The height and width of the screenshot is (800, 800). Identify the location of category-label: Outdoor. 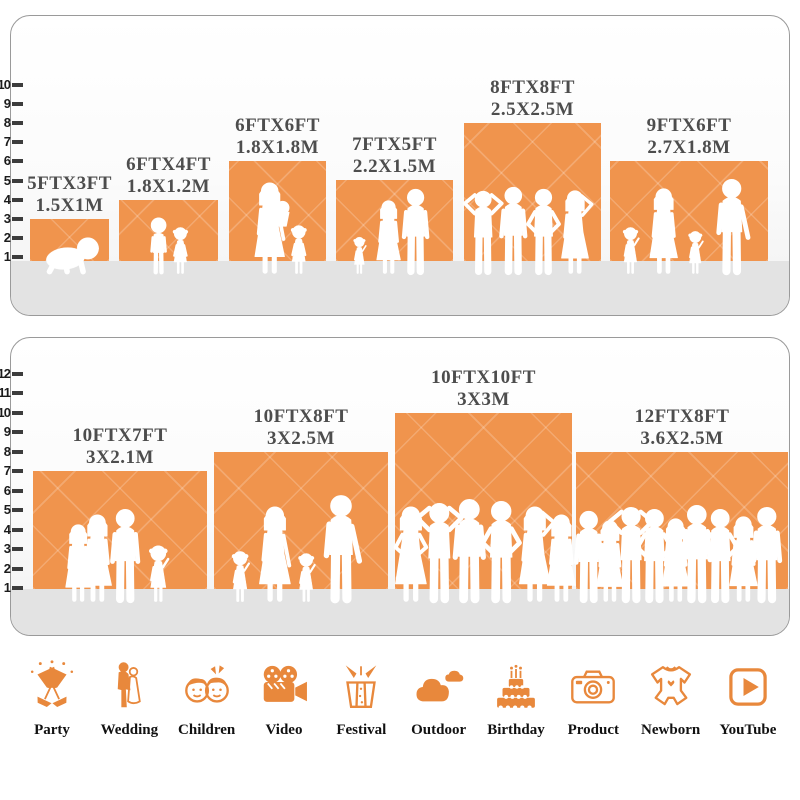
(439, 730).